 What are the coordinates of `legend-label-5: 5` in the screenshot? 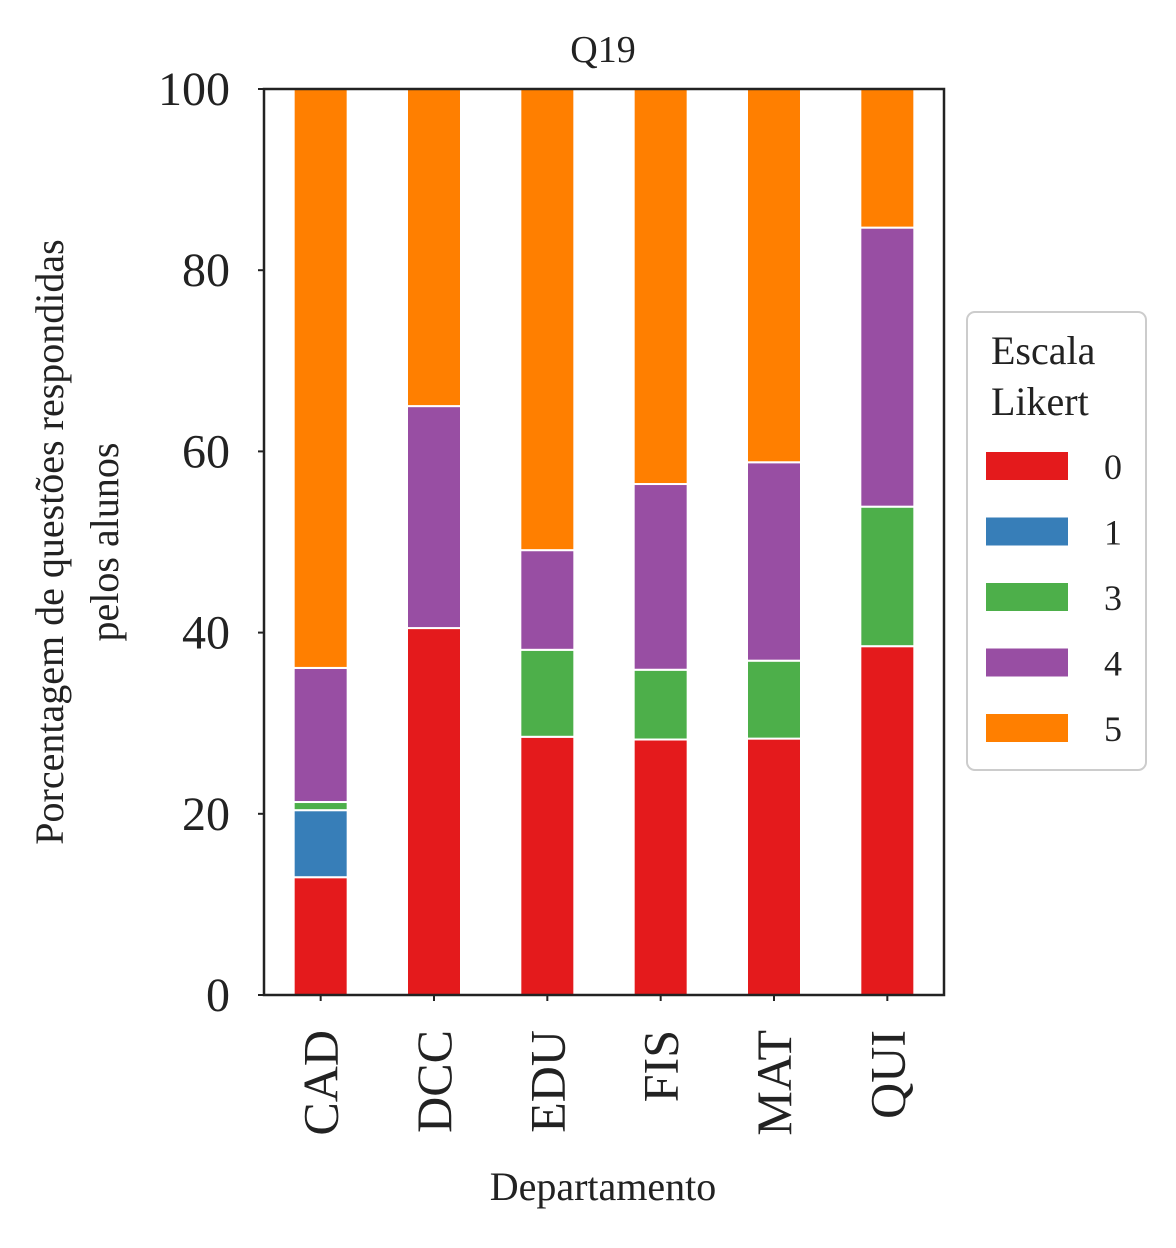 It's located at (1113, 729).